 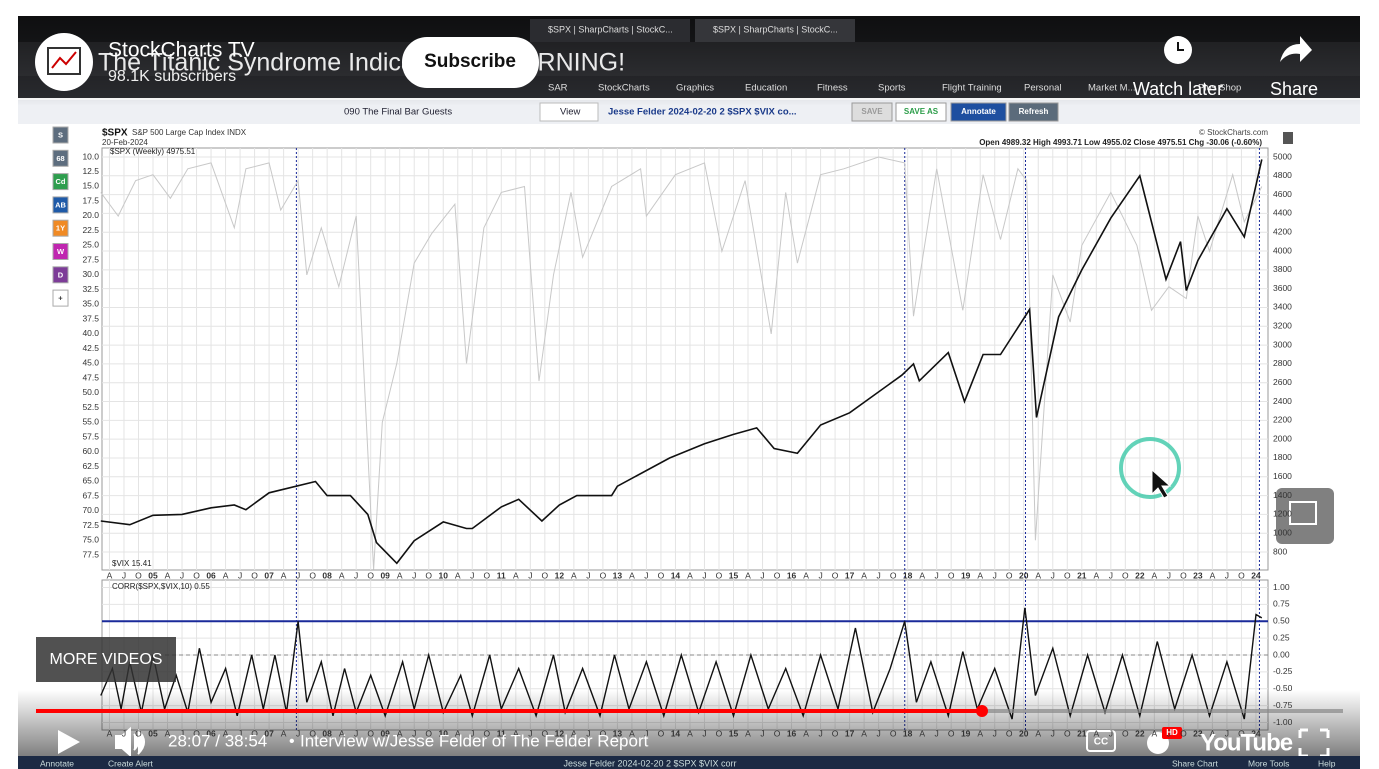 What do you see at coordinates (1256, 575) in the screenshot?
I see `x-tick-label: 24` at bounding box center [1256, 575].